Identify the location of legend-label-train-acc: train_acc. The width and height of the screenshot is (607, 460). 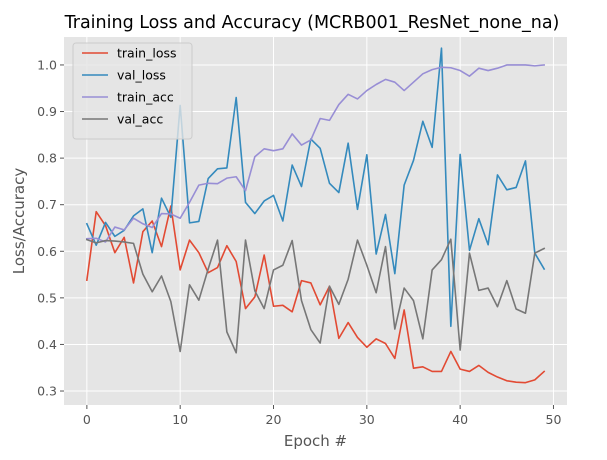
(145, 97).